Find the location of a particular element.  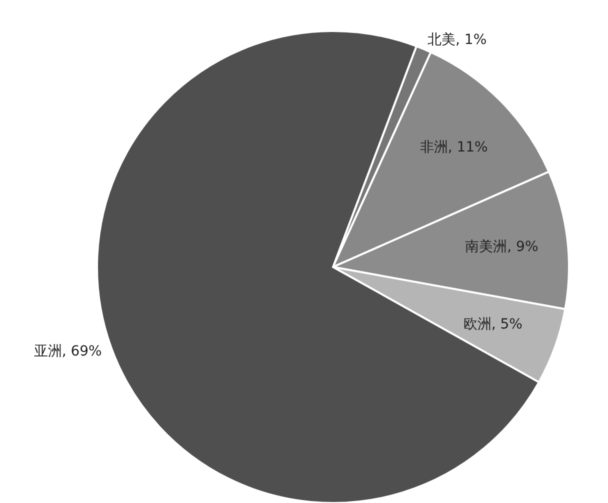

slice-label: 非洲, 11% is located at coordinates (454, 148).